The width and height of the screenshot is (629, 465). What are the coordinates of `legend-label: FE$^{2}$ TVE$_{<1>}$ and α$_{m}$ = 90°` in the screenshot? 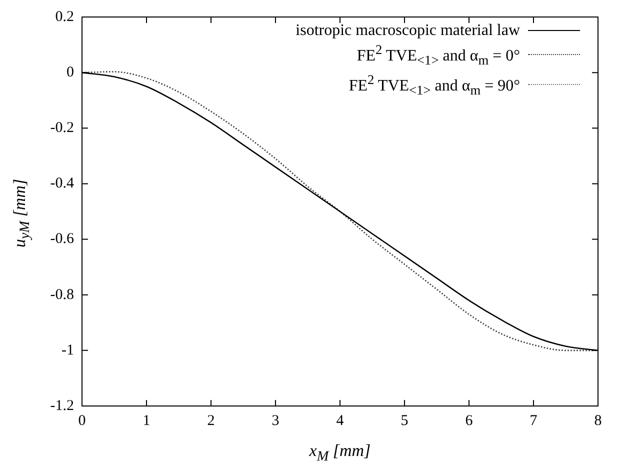 It's located at (434, 85).